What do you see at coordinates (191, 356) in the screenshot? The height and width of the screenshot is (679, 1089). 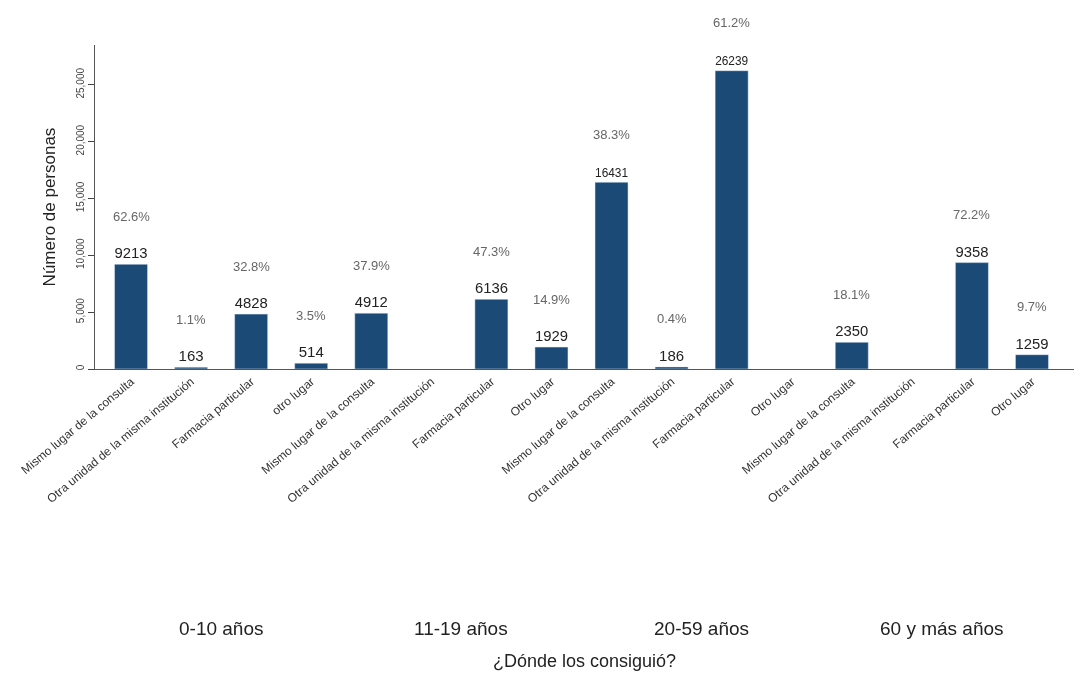 I see `data-label: 163` at bounding box center [191, 356].